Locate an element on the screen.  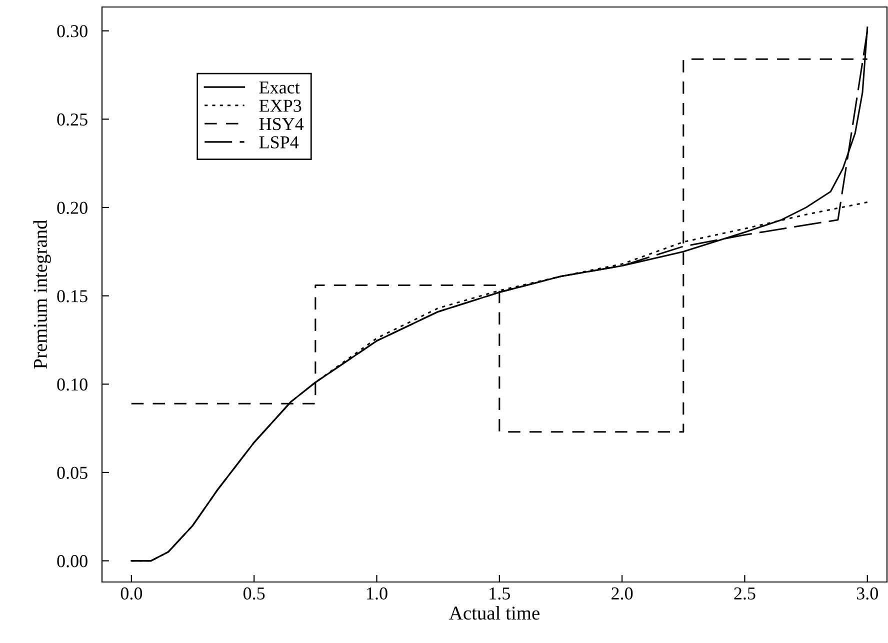
y-tick-label: 0.00 is located at coordinates (72, 561).